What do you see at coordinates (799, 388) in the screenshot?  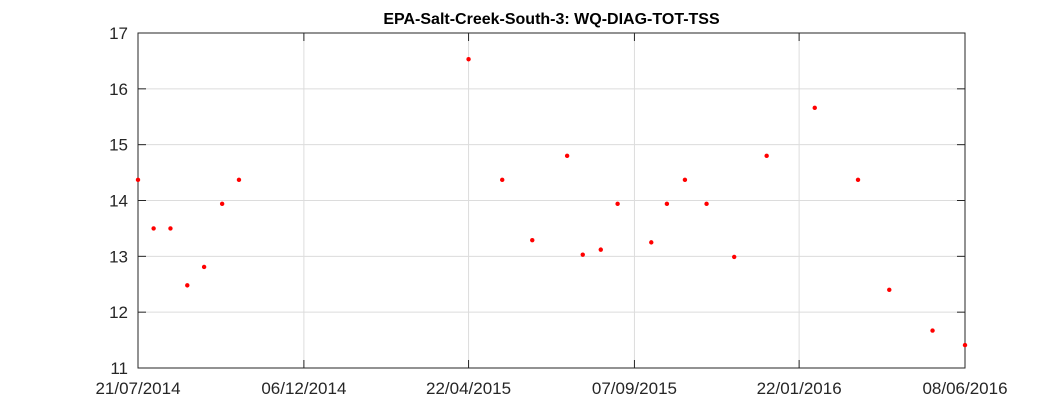 I see `x-tick-label: 22/01/2016` at bounding box center [799, 388].